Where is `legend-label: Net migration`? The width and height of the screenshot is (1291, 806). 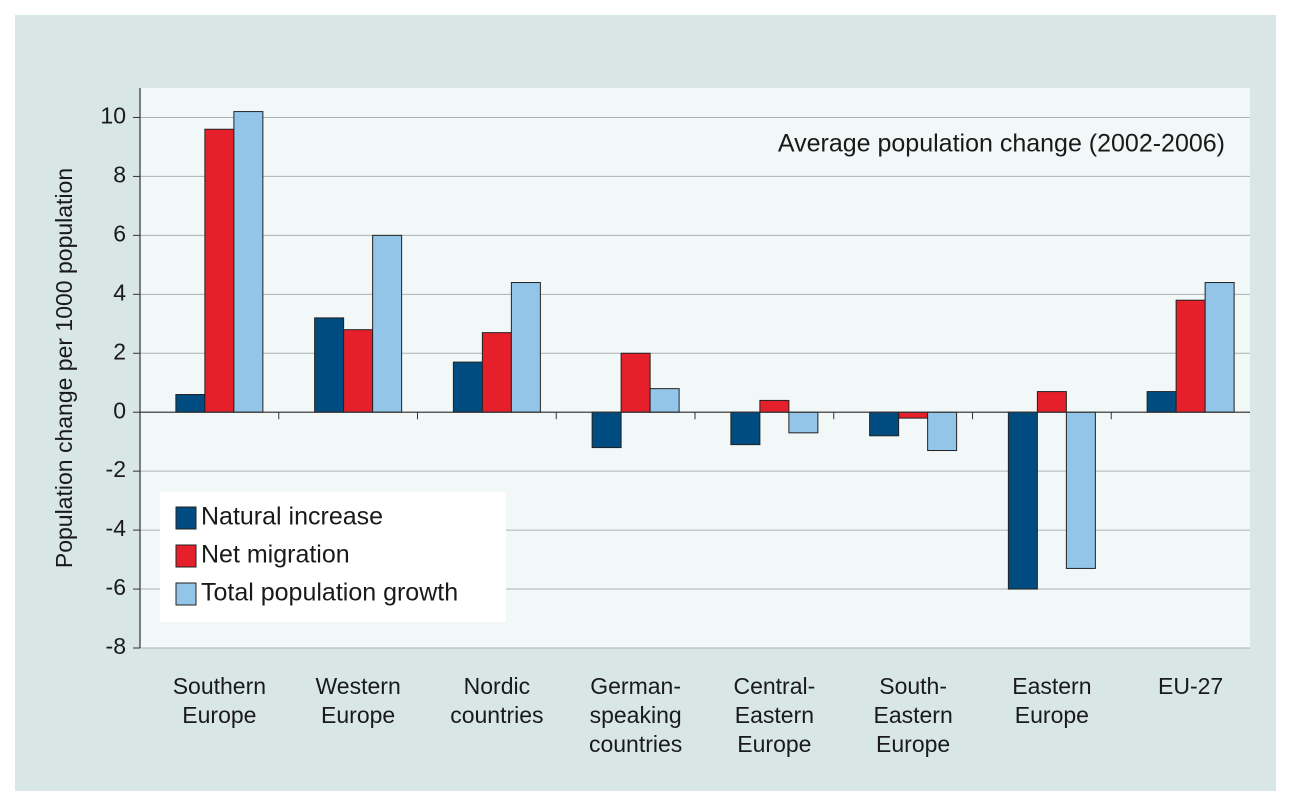
legend-label: Net migration is located at coordinates (275, 555).